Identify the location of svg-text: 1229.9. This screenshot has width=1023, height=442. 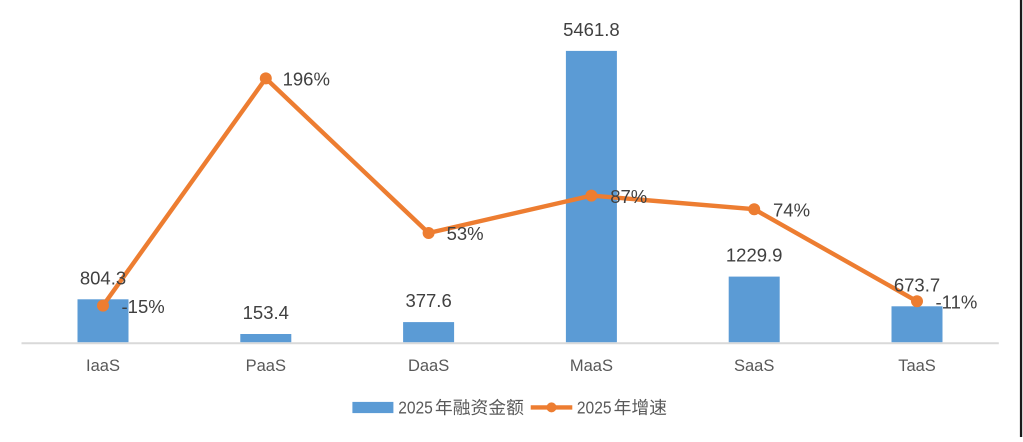
(754, 255).